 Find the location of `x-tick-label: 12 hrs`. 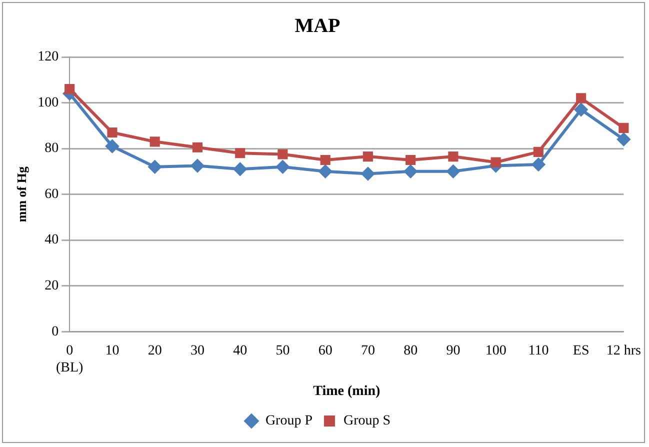

x-tick-label: 12 hrs is located at coordinates (624, 351).